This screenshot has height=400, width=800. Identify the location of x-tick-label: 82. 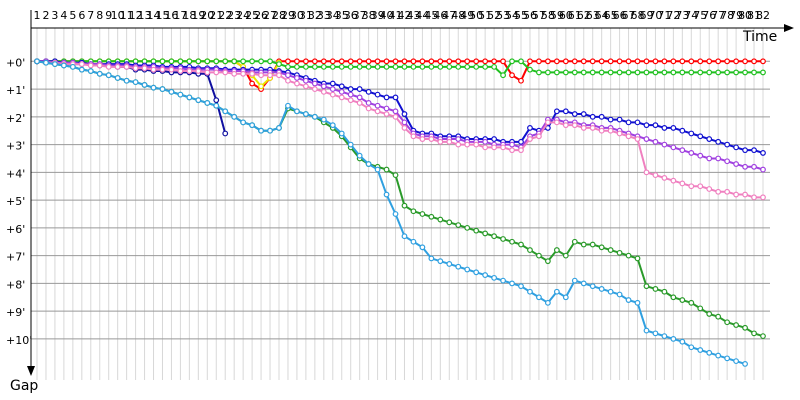
(763, 15).